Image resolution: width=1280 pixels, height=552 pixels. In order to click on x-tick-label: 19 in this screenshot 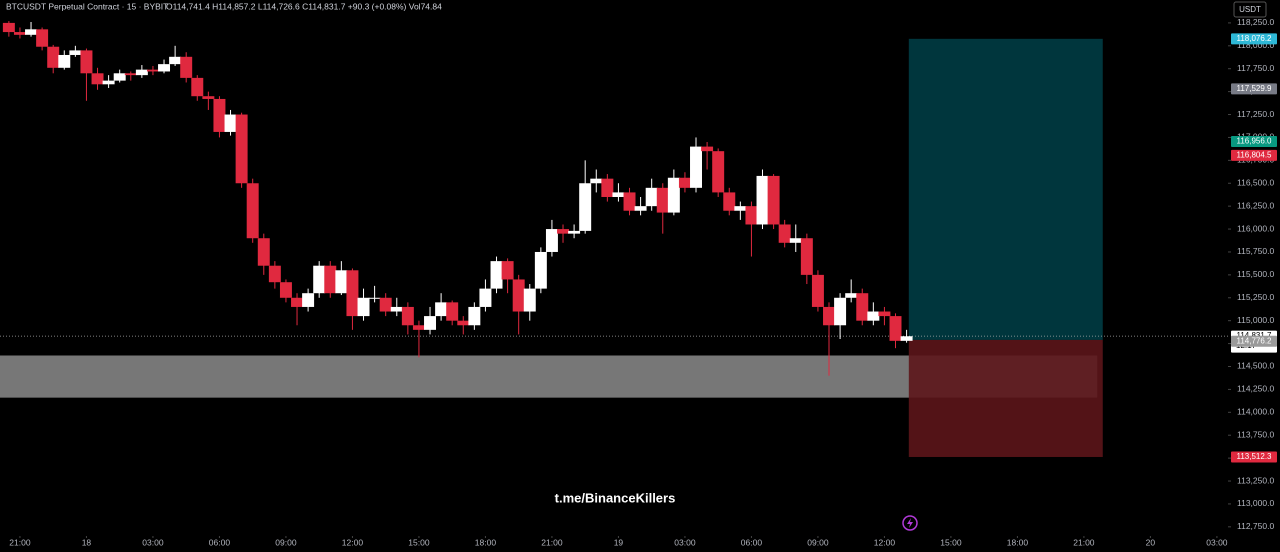, I will do `click(619, 542)`.